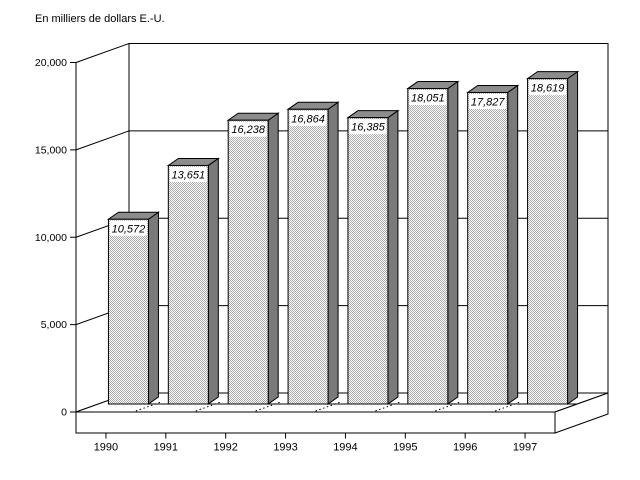 The width and height of the screenshot is (640, 480). I want to click on bar-value-label: 16,864, so click(308, 119).